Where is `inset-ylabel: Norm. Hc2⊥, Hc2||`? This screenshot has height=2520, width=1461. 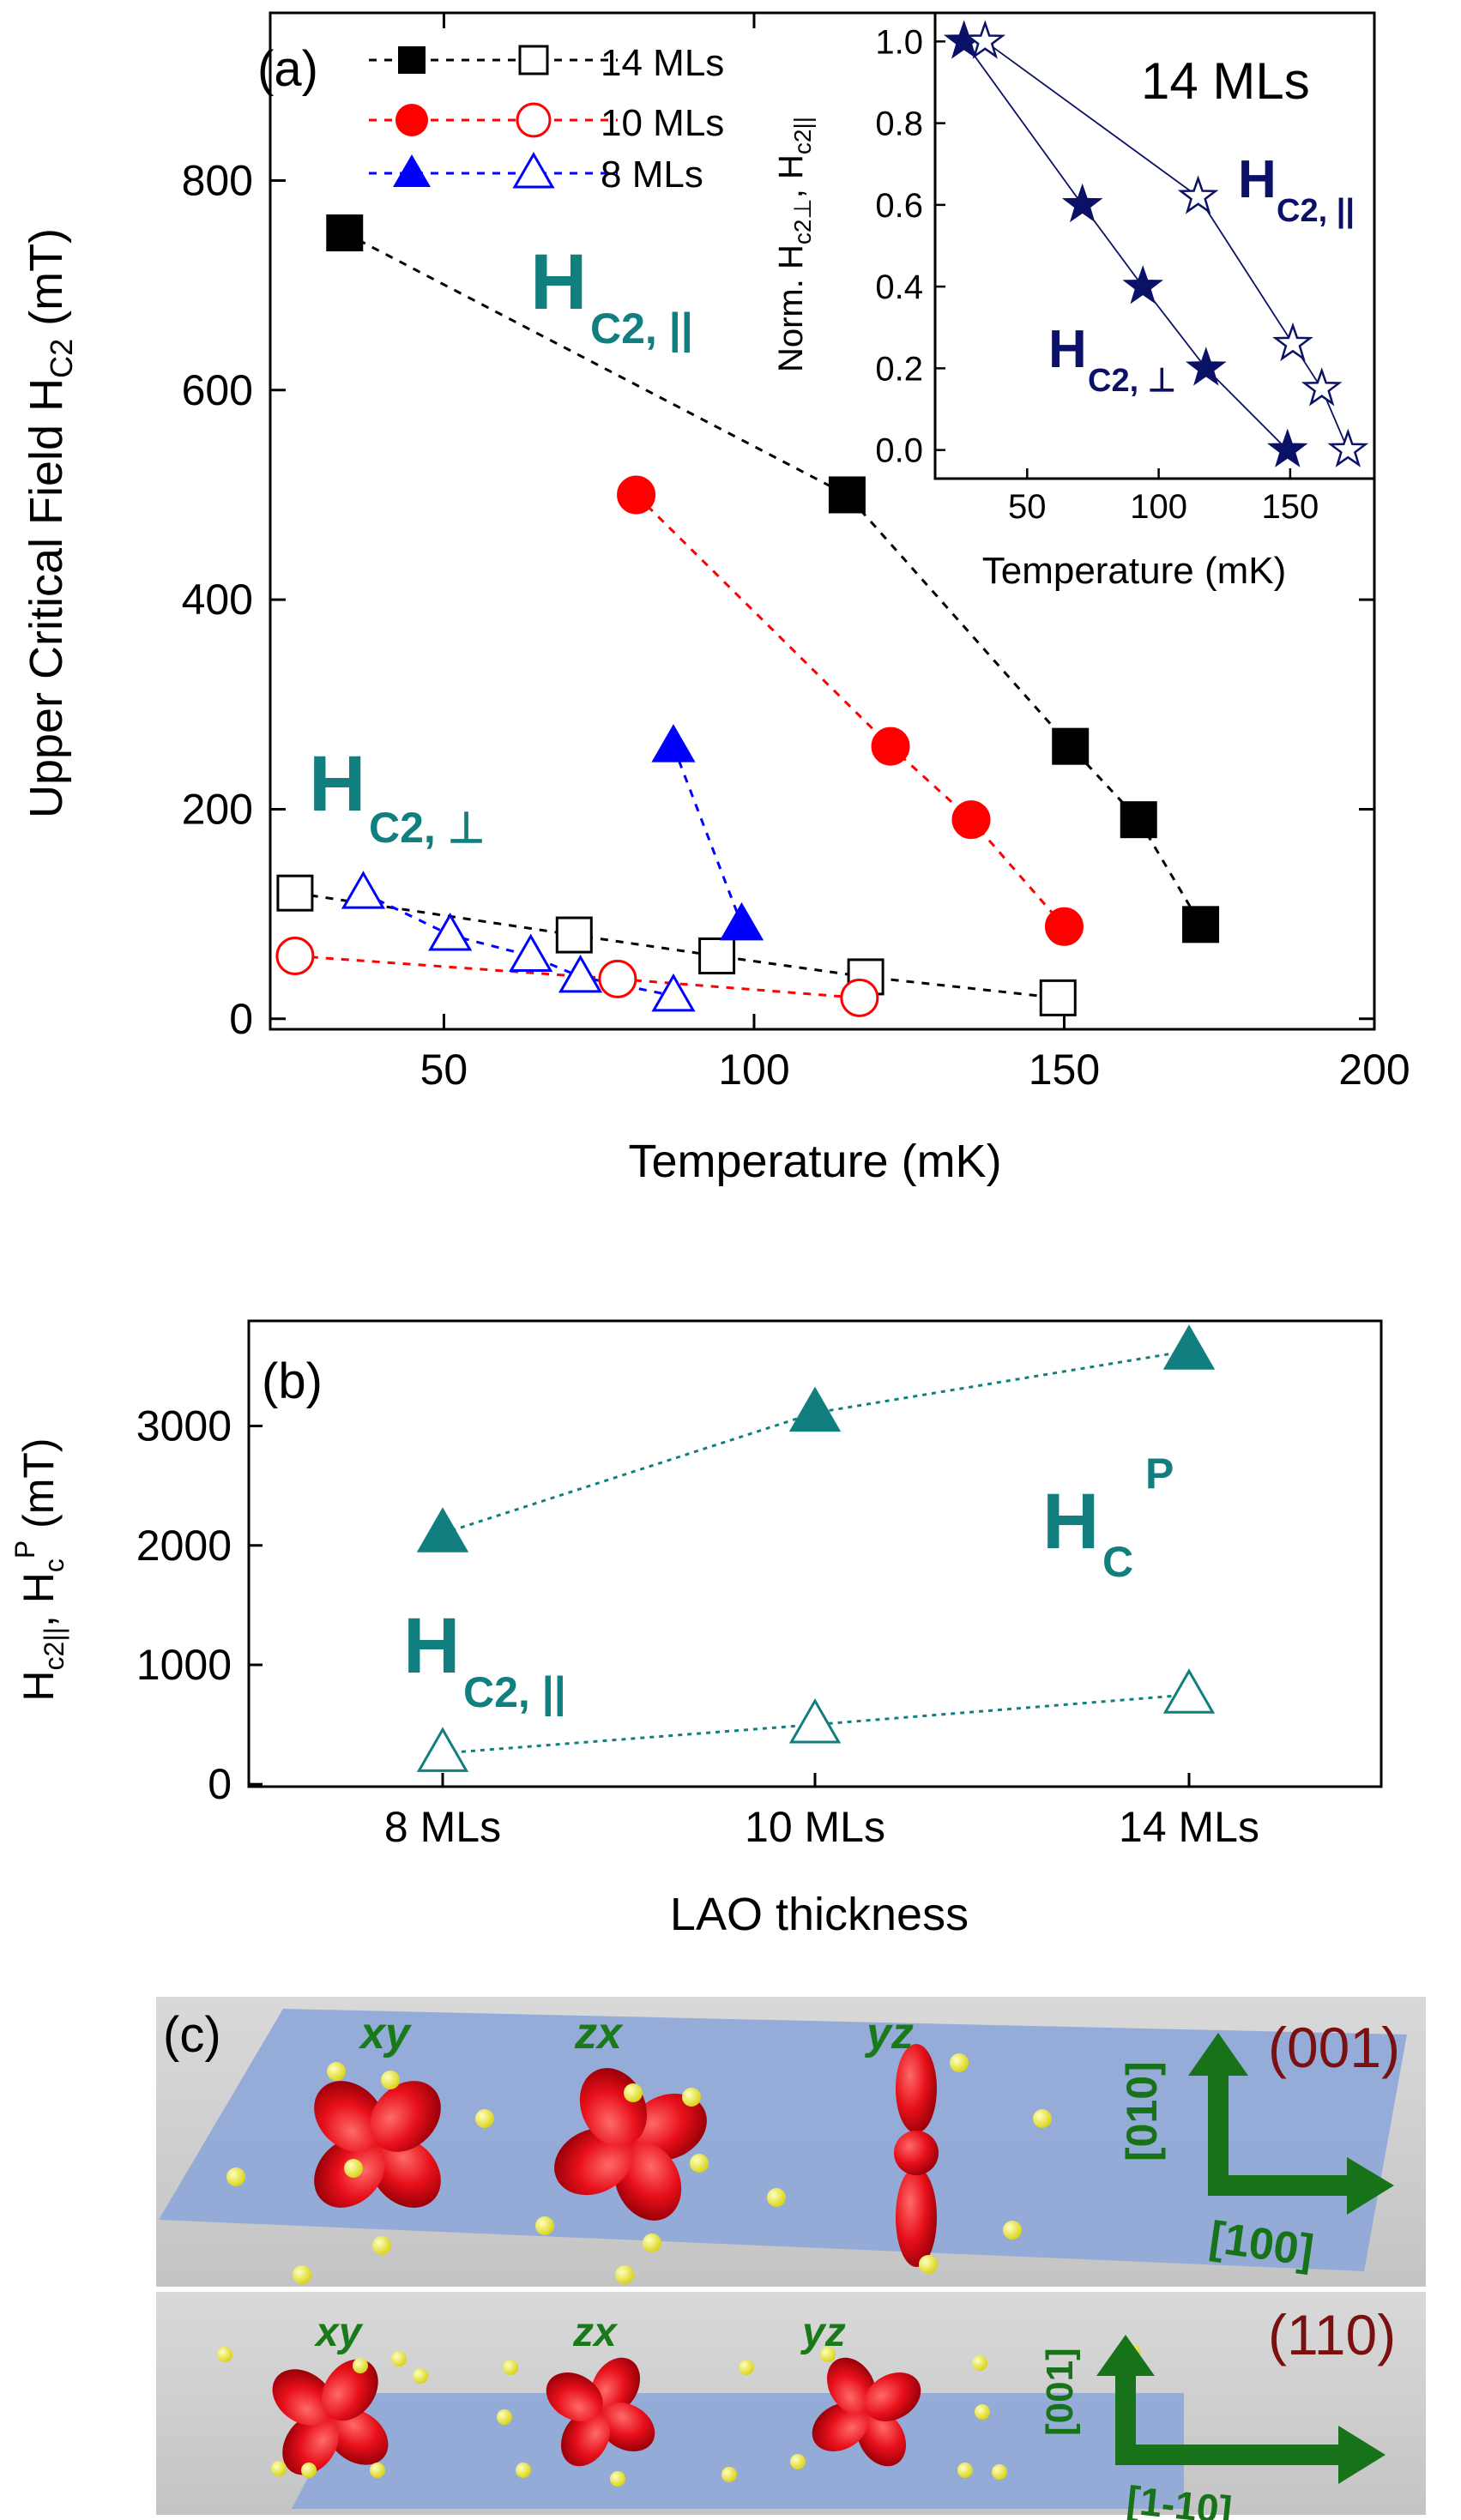
inset-ylabel: Norm. Hc2⊥, Hc2|| is located at coordinates (794, 245).